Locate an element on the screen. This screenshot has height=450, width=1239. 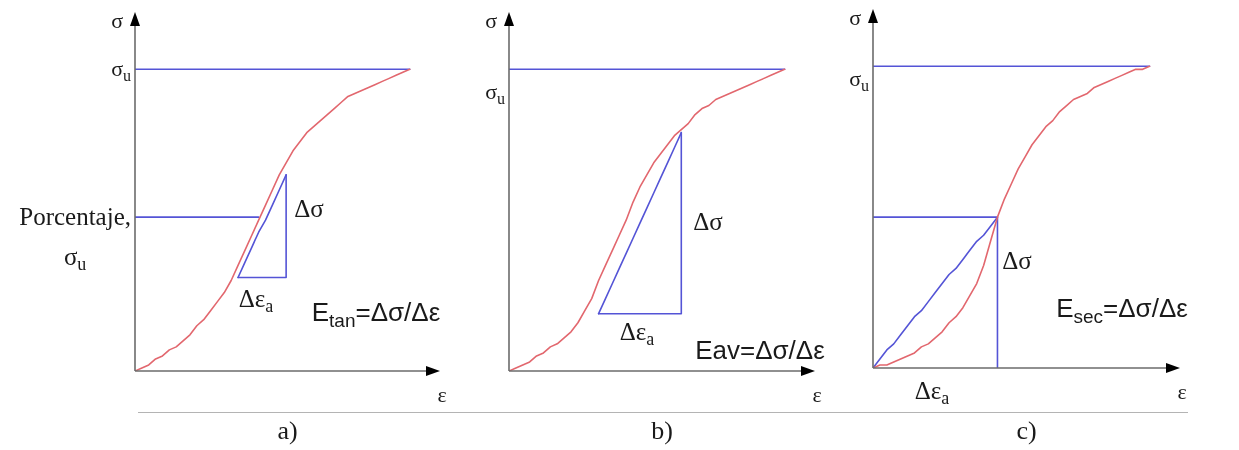
text: a) is located at coordinates (287, 430).